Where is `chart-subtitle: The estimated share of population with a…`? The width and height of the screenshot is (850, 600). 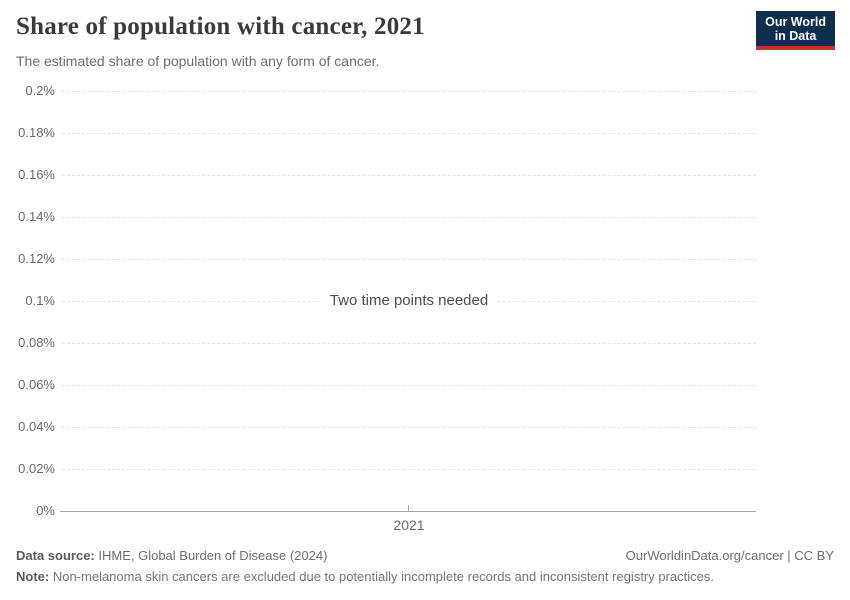 chart-subtitle: The estimated share of population with a… is located at coordinates (198, 61).